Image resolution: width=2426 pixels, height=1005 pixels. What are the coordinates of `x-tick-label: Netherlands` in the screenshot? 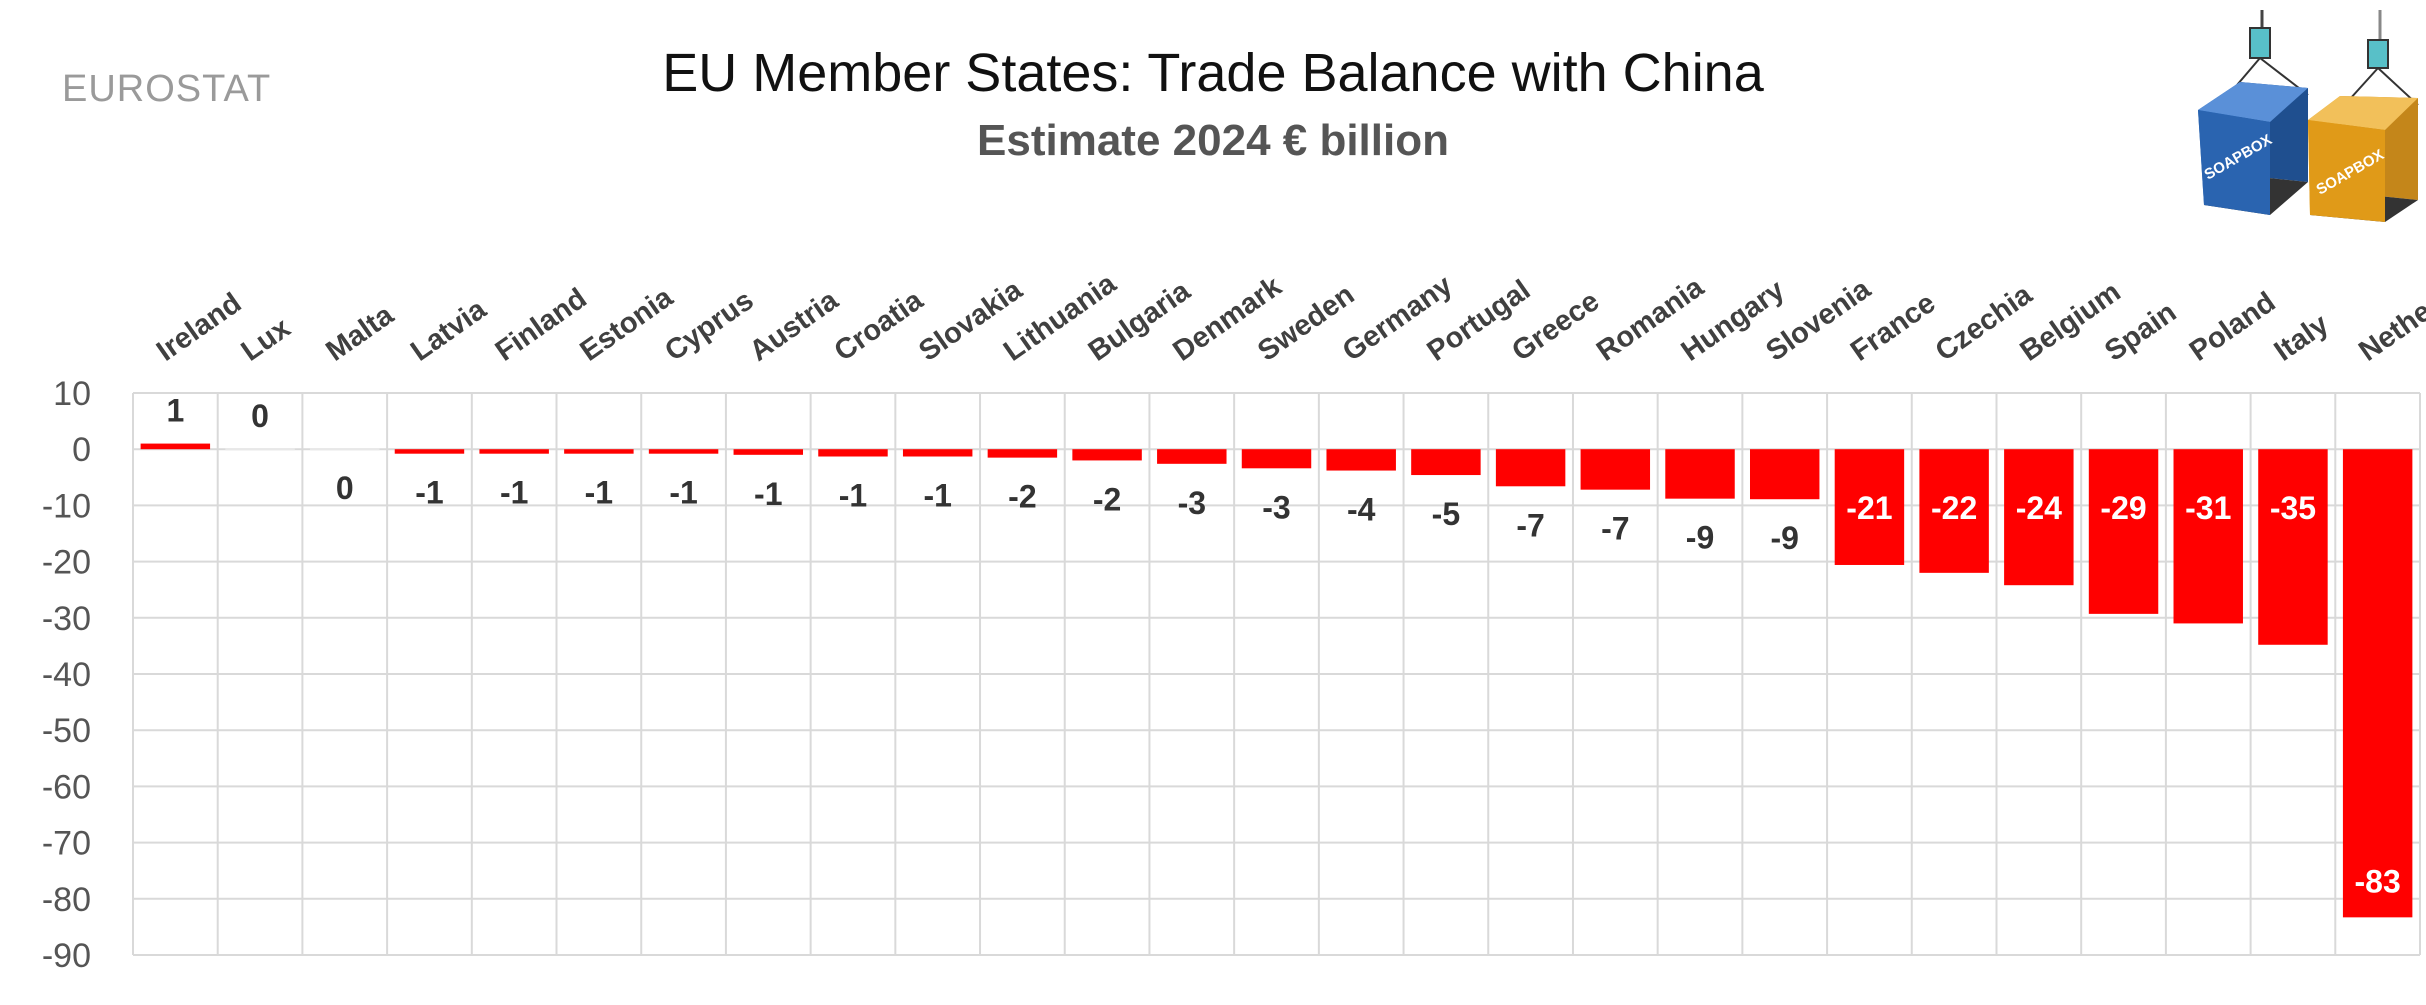 It's located at (2389, 306).